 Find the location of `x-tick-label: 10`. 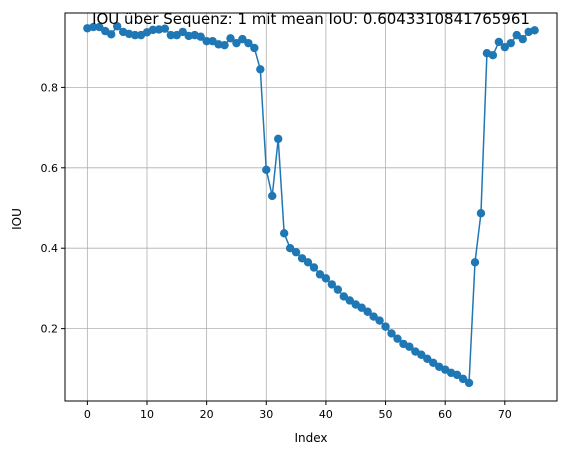

x-tick-label: 10 is located at coordinates (147, 414).